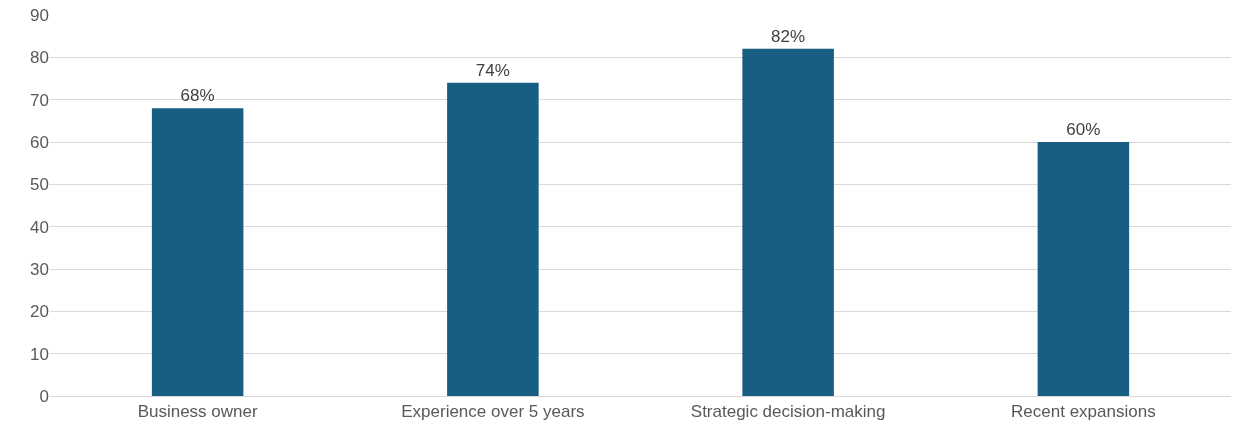 The image size is (1236, 441). Describe the element at coordinates (788, 412) in the screenshot. I see `x-tick-label: Strategic decision-making` at that location.